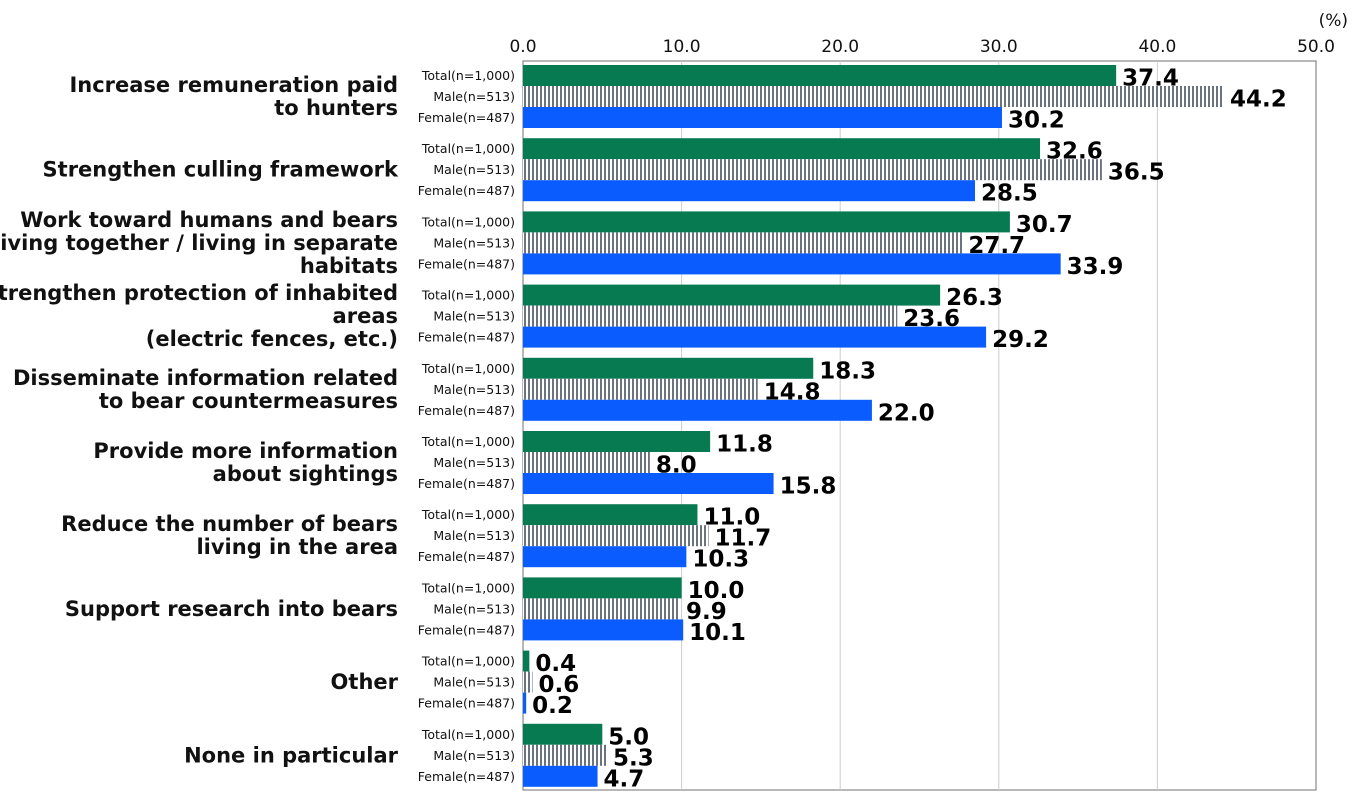  What do you see at coordinates (624, 779) in the screenshot?
I see `data-label: 4.7` at bounding box center [624, 779].